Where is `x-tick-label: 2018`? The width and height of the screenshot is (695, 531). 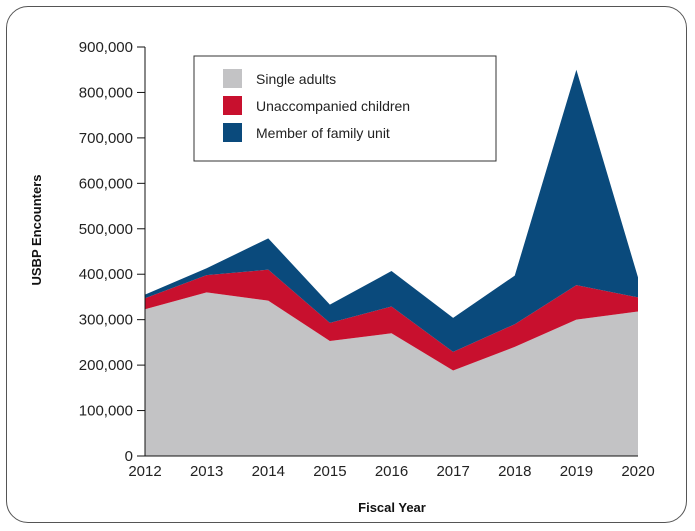
x-tick-label: 2018 is located at coordinates (514, 471).